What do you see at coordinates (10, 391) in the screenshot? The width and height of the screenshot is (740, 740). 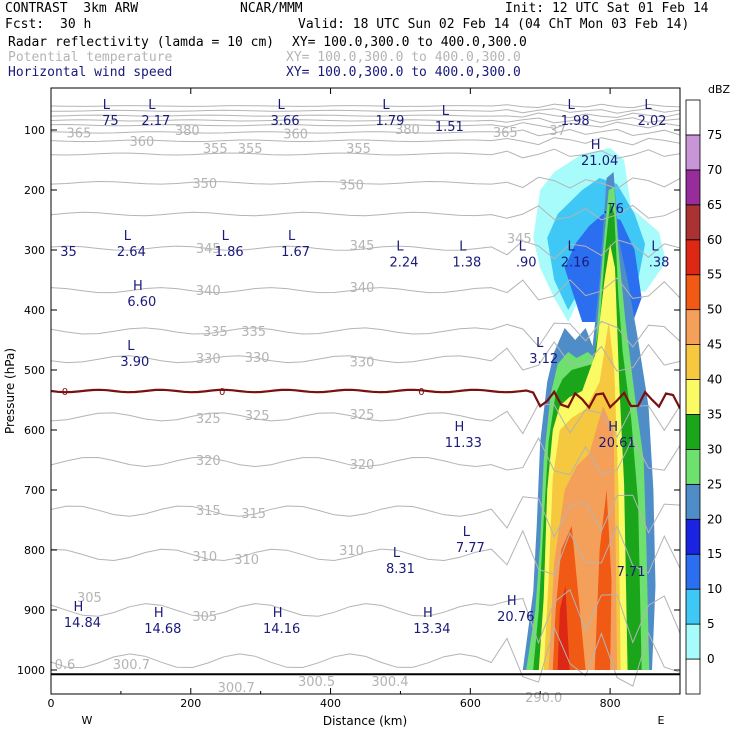 I see `y-axis-label: Pressure (hPa)` at bounding box center [10, 391].